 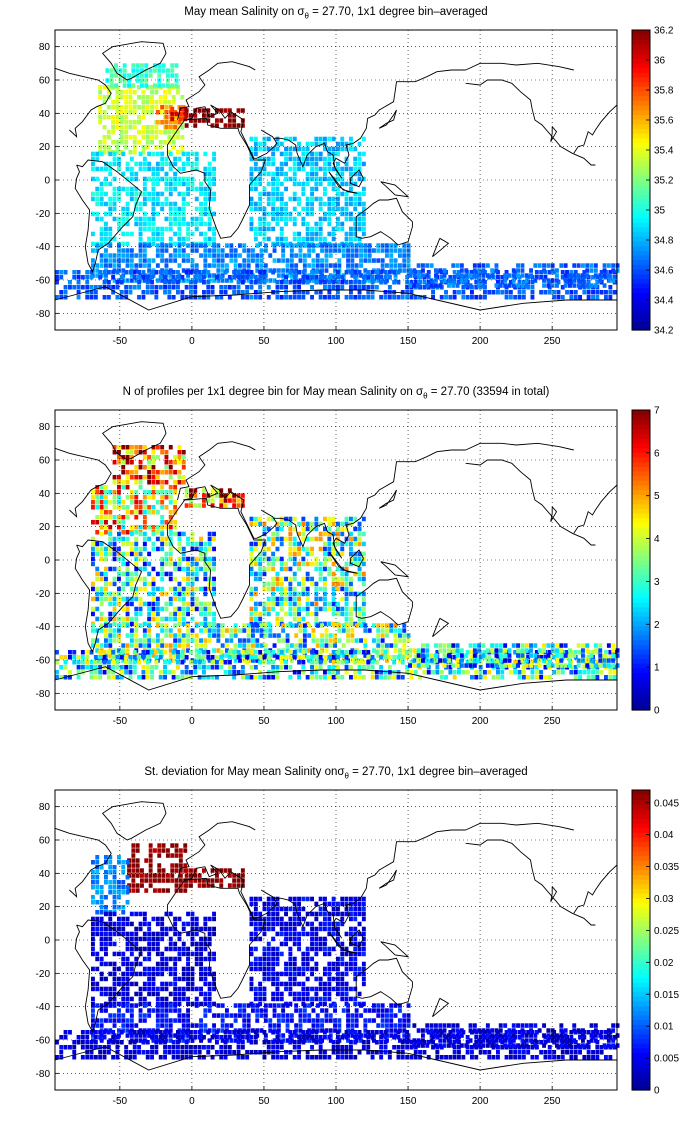 I want to click on title-sub: θ, so click(x=425, y=396).